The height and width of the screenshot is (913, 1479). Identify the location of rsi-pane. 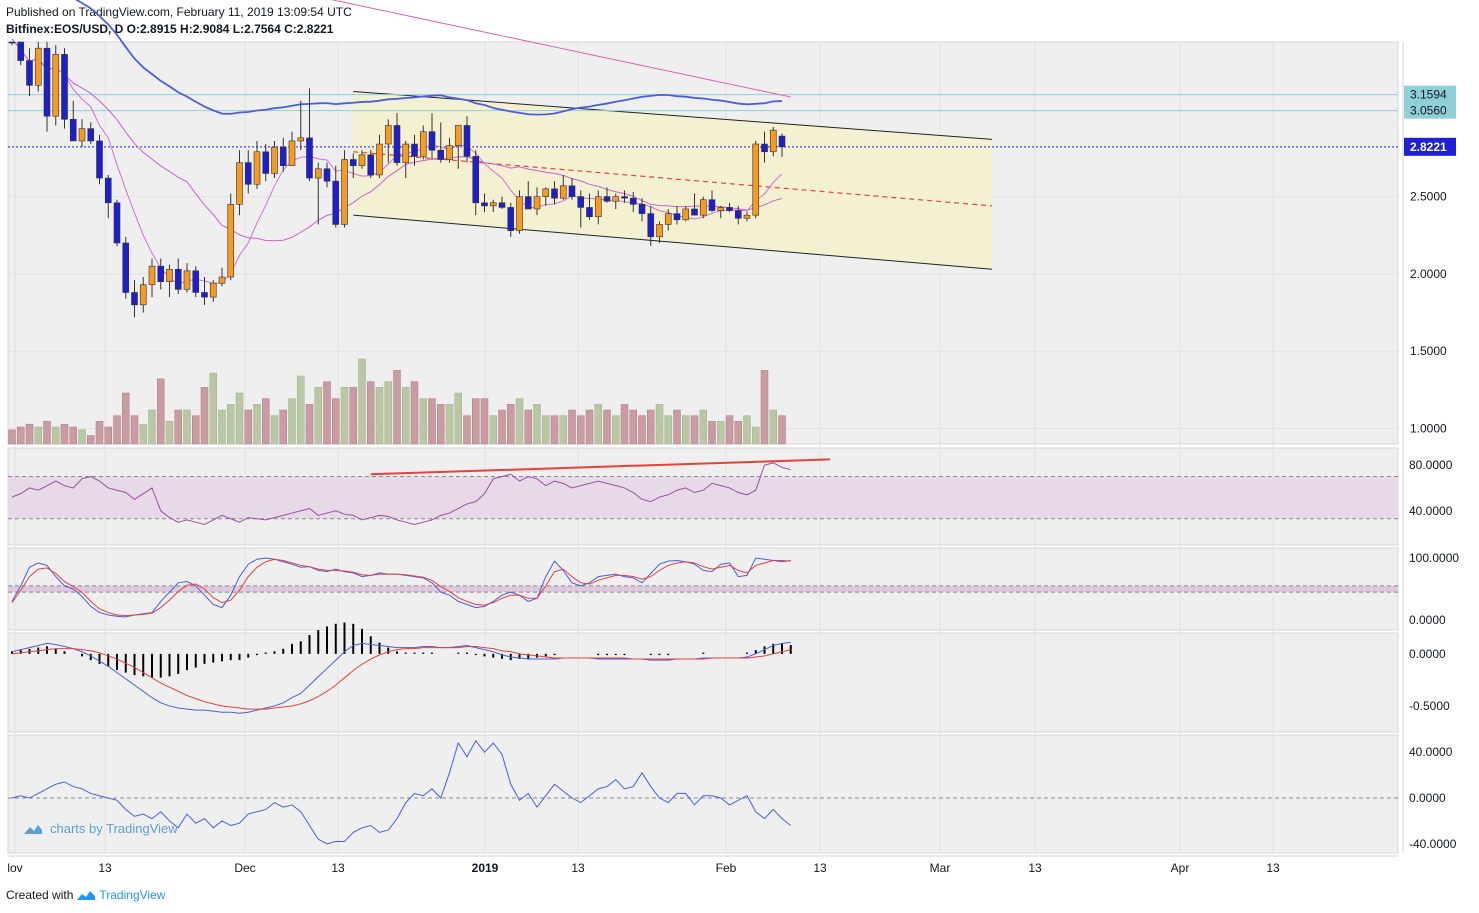
(703, 491).